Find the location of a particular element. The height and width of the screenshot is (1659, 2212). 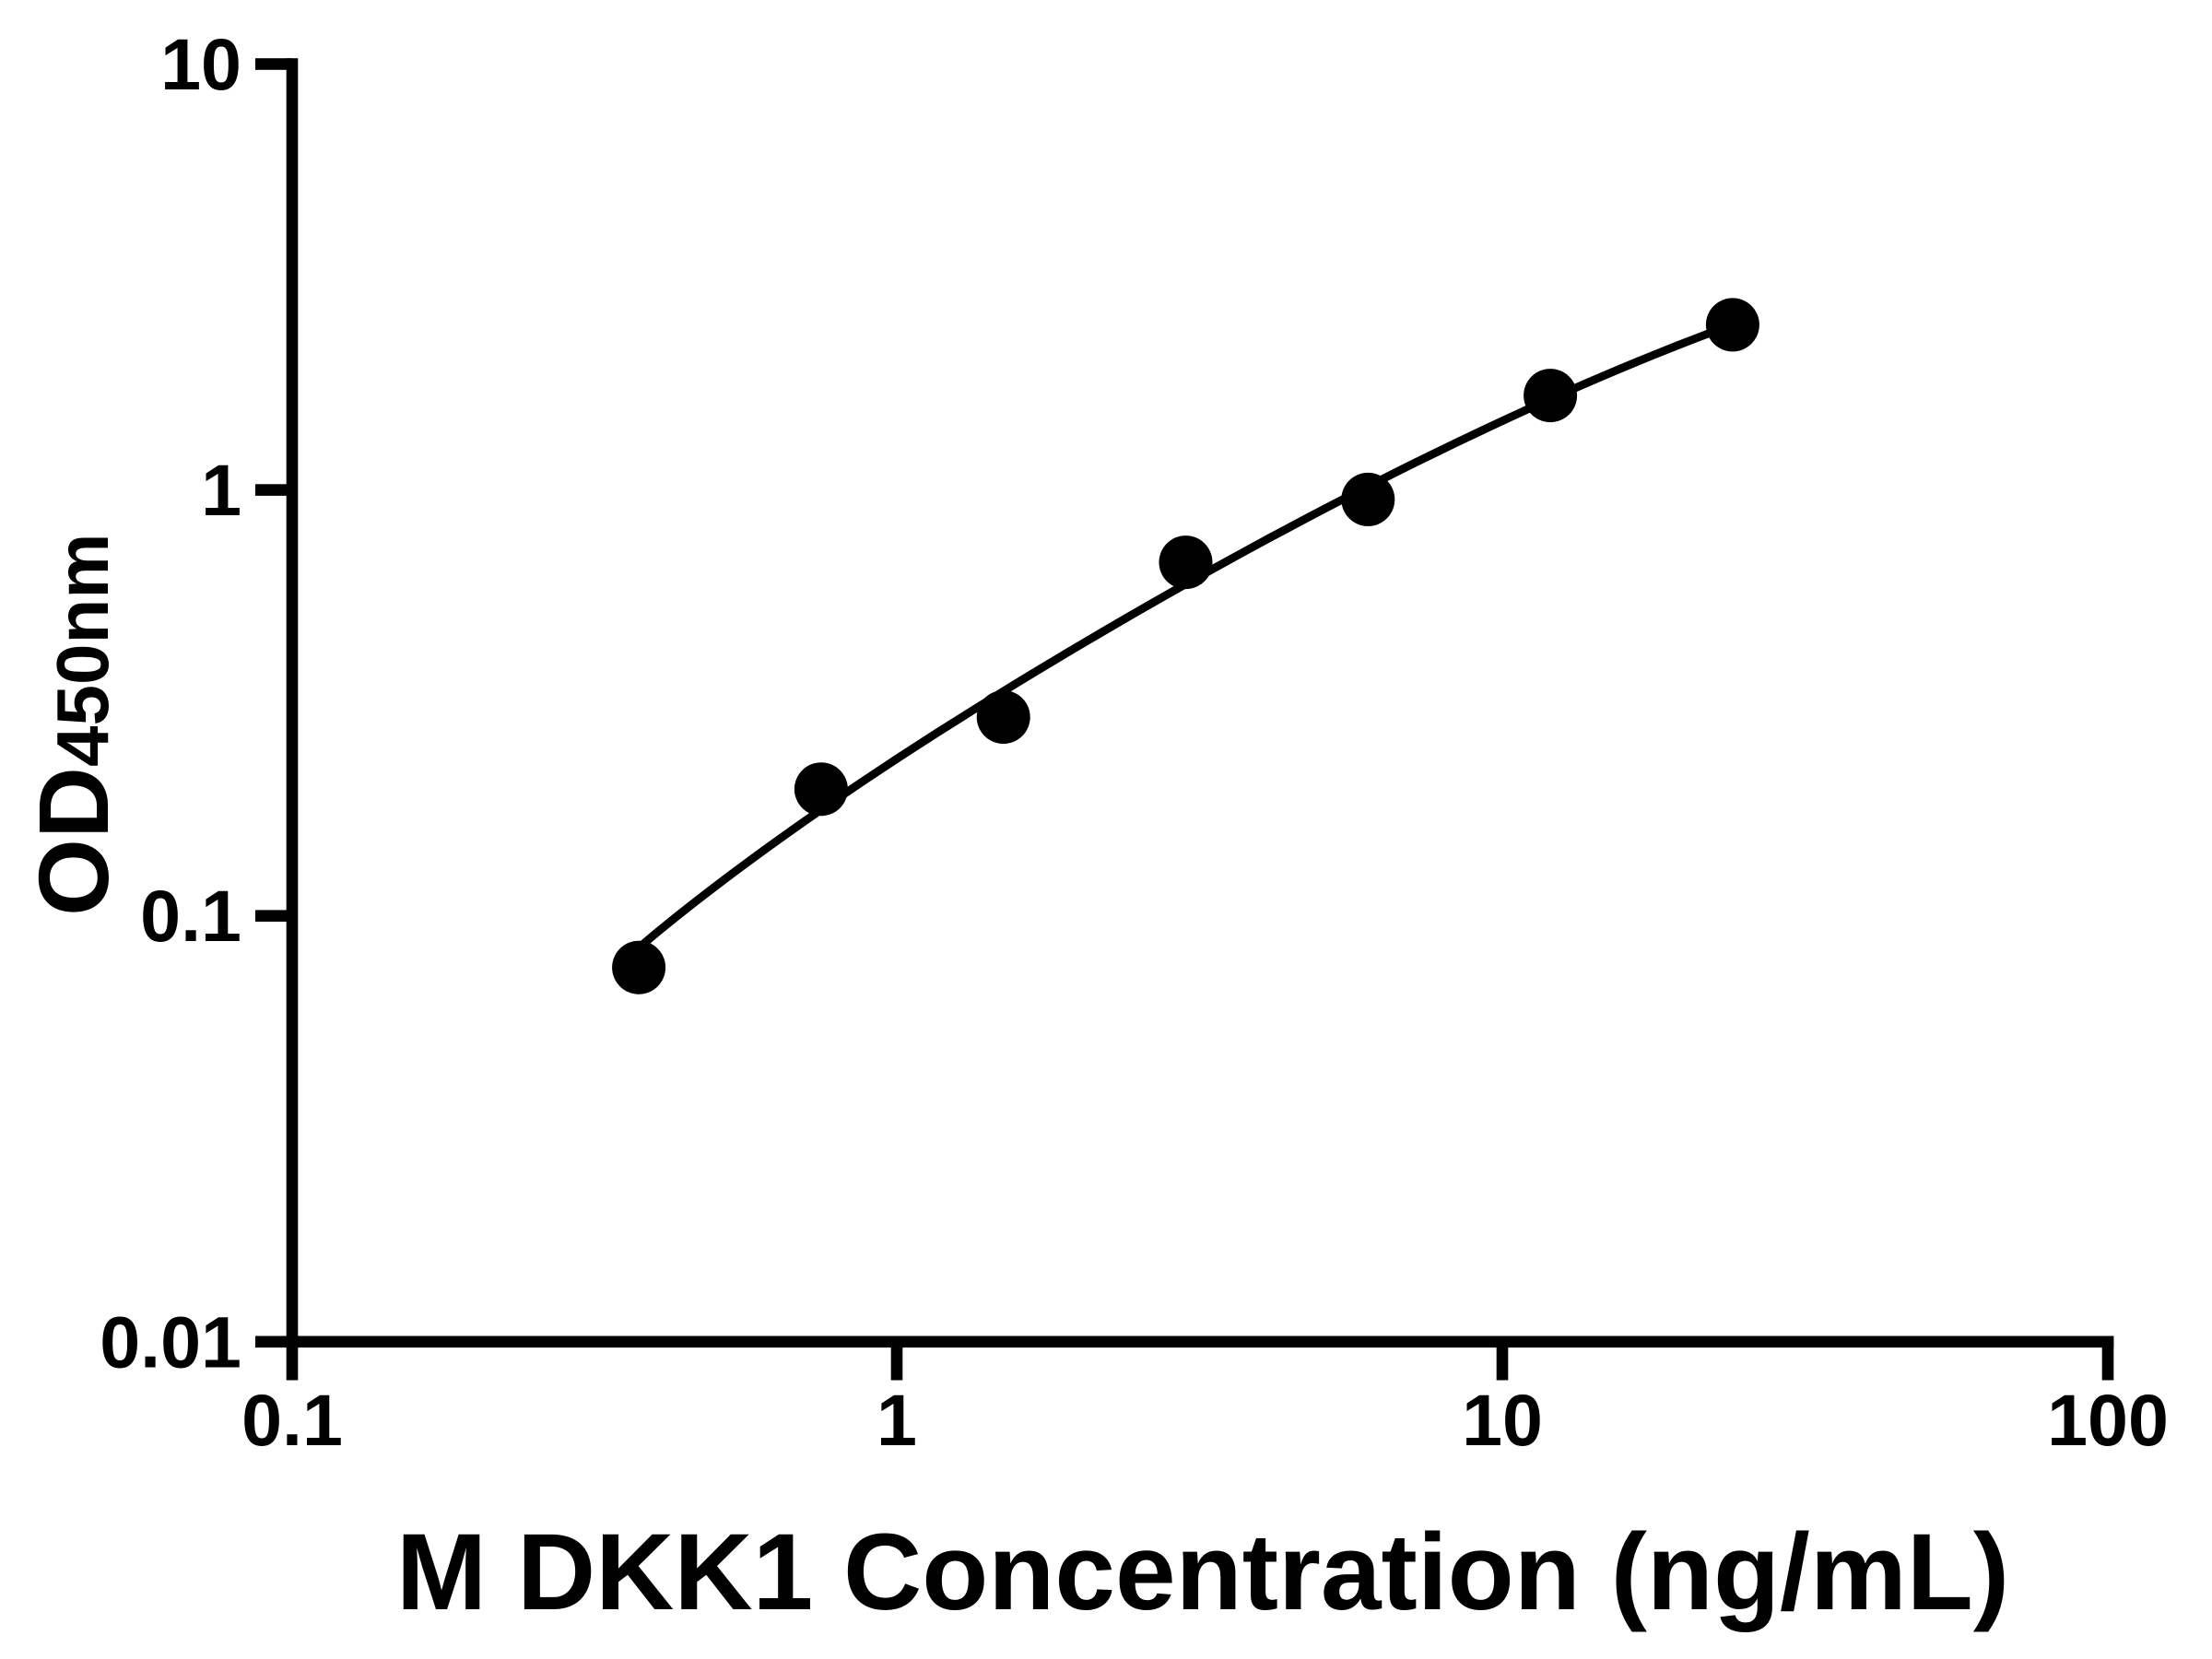

svg-text: M DKK1 Concentration (ng/mL) is located at coordinates (1202, 1572).